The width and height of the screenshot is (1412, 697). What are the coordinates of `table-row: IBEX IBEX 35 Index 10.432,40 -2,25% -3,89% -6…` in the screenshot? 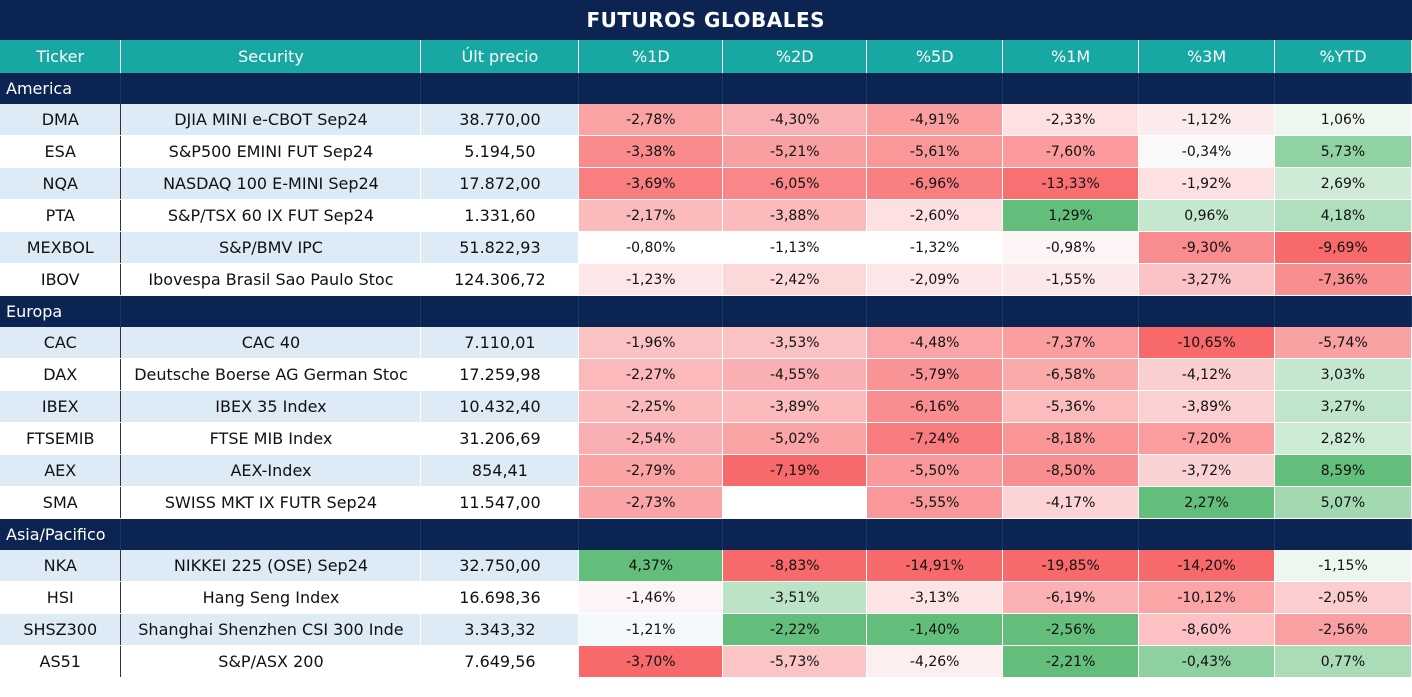 It's located at (706, 406).